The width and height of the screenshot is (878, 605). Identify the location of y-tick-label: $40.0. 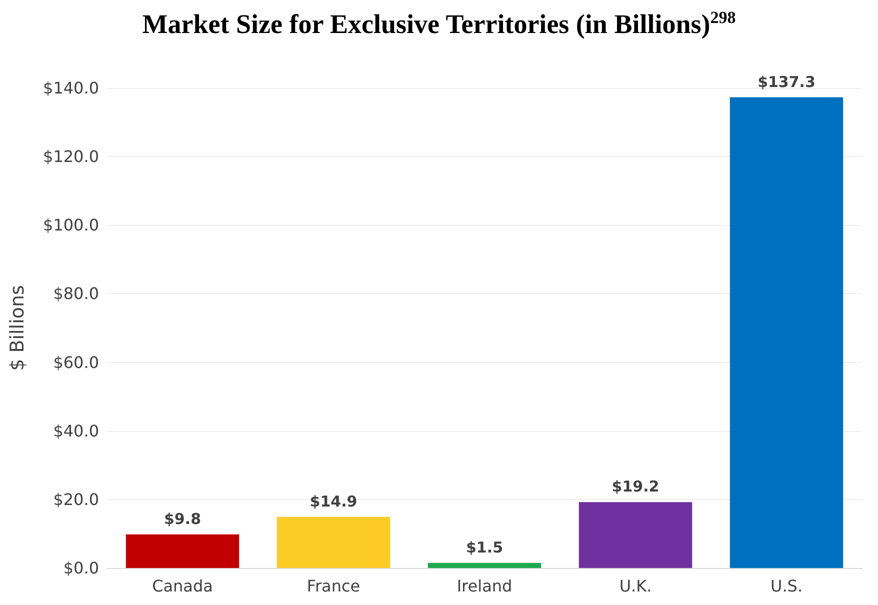
(76, 430).